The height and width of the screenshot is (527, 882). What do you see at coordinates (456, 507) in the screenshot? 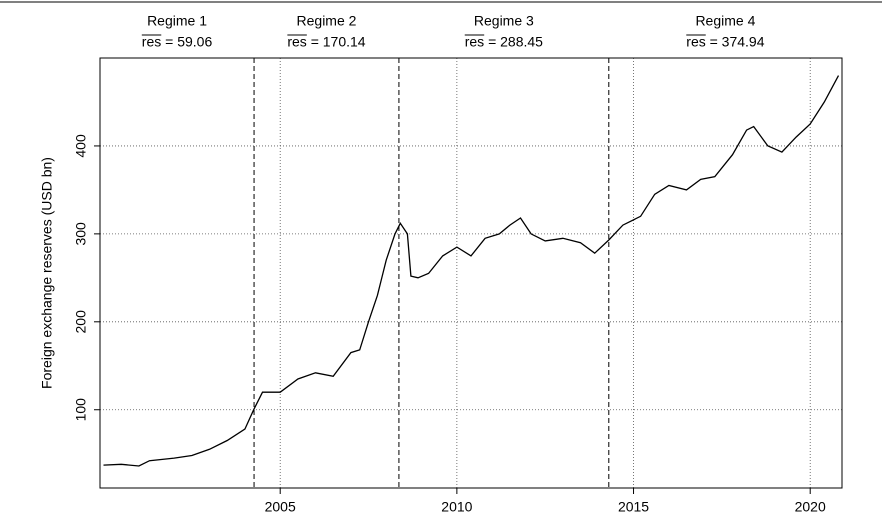
I see `x-tick-label: 2010` at bounding box center [456, 507].